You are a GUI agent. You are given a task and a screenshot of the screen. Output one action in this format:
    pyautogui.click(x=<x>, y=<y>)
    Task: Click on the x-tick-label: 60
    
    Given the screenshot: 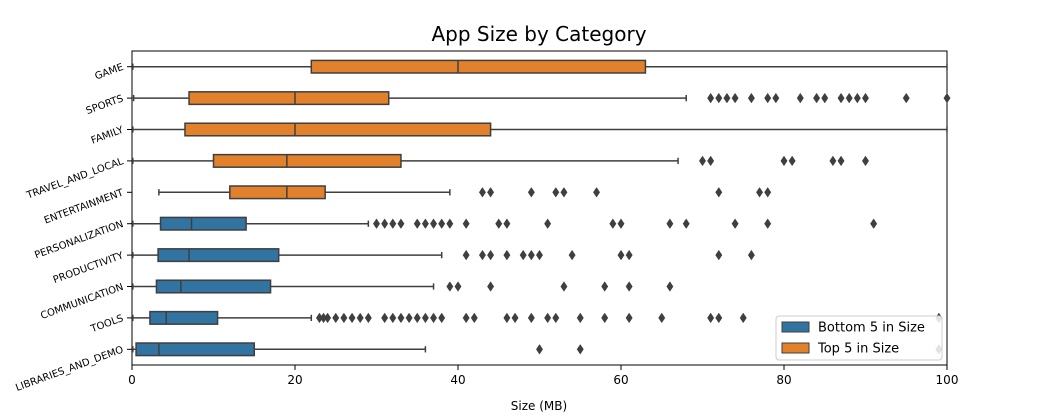 What is the action you would take?
    pyautogui.click(x=620, y=380)
    